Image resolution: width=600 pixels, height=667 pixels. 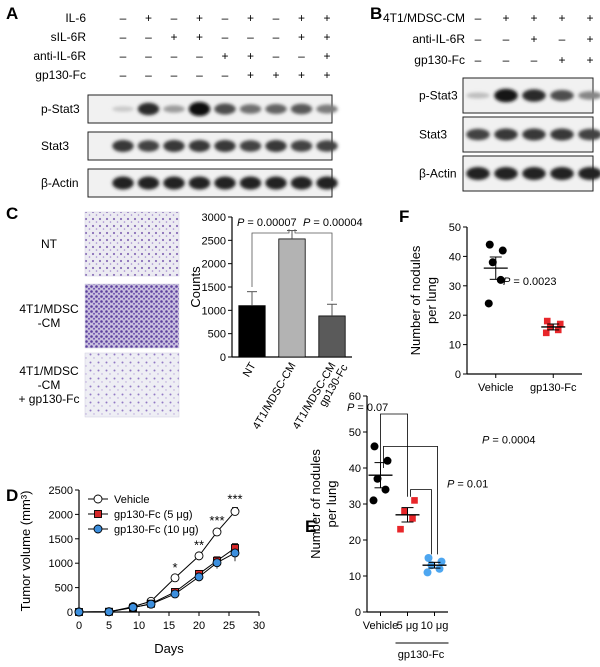 I want to click on blot-label: β-Actin, so click(x=60, y=183).